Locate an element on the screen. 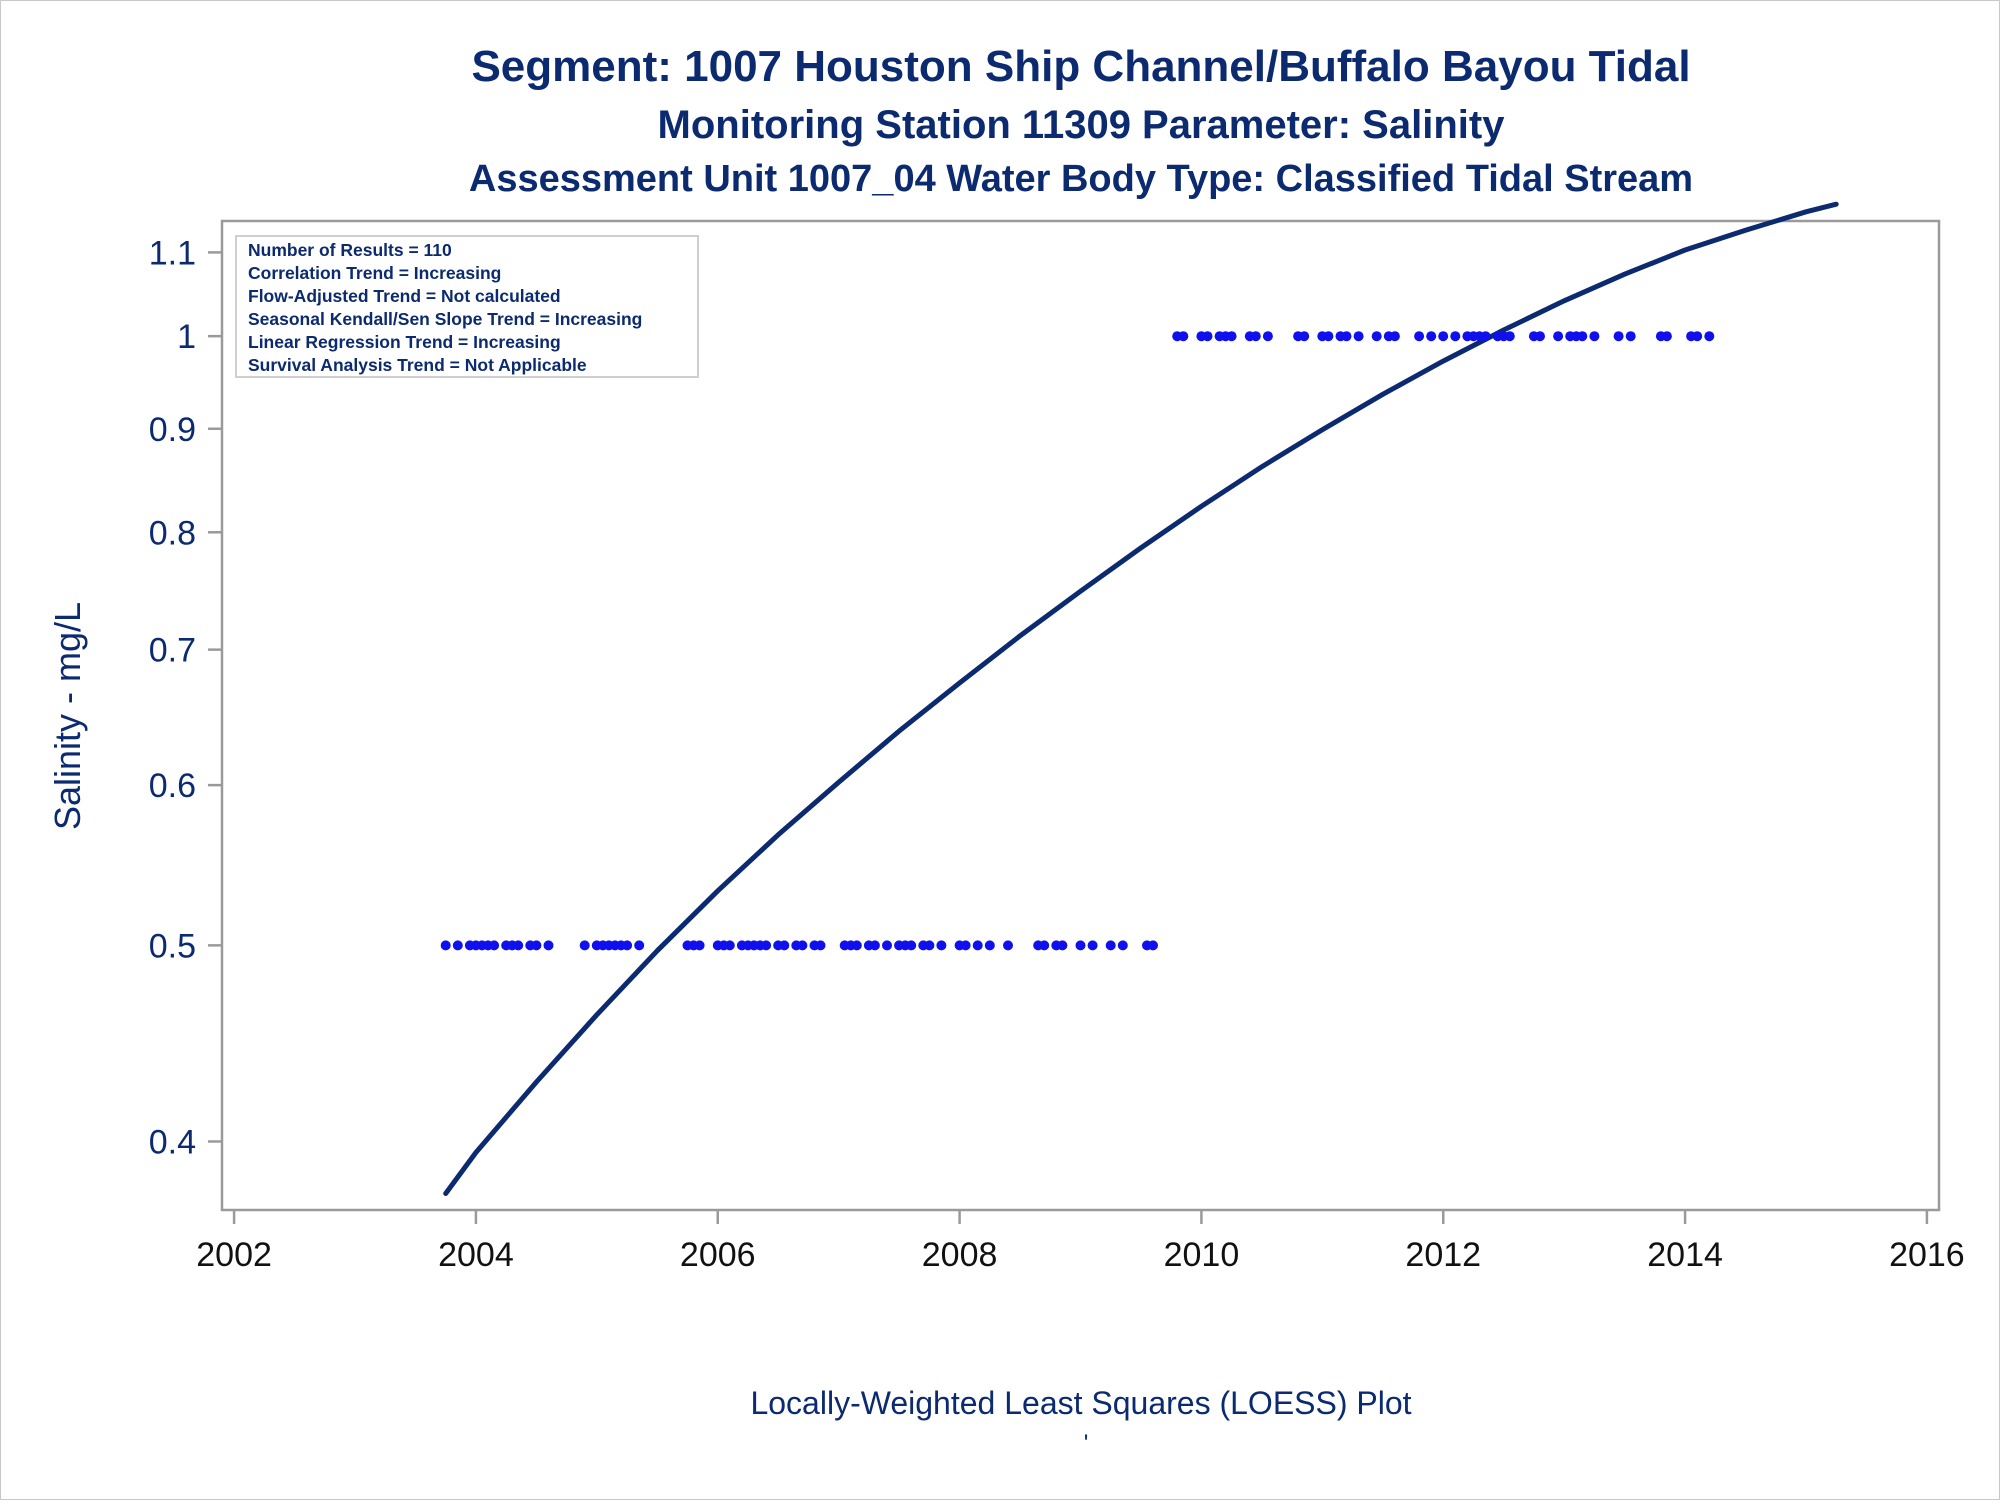 The height and width of the screenshot is (1504, 2000). y-tick-label: 0.7 is located at coordinates (172, 651).